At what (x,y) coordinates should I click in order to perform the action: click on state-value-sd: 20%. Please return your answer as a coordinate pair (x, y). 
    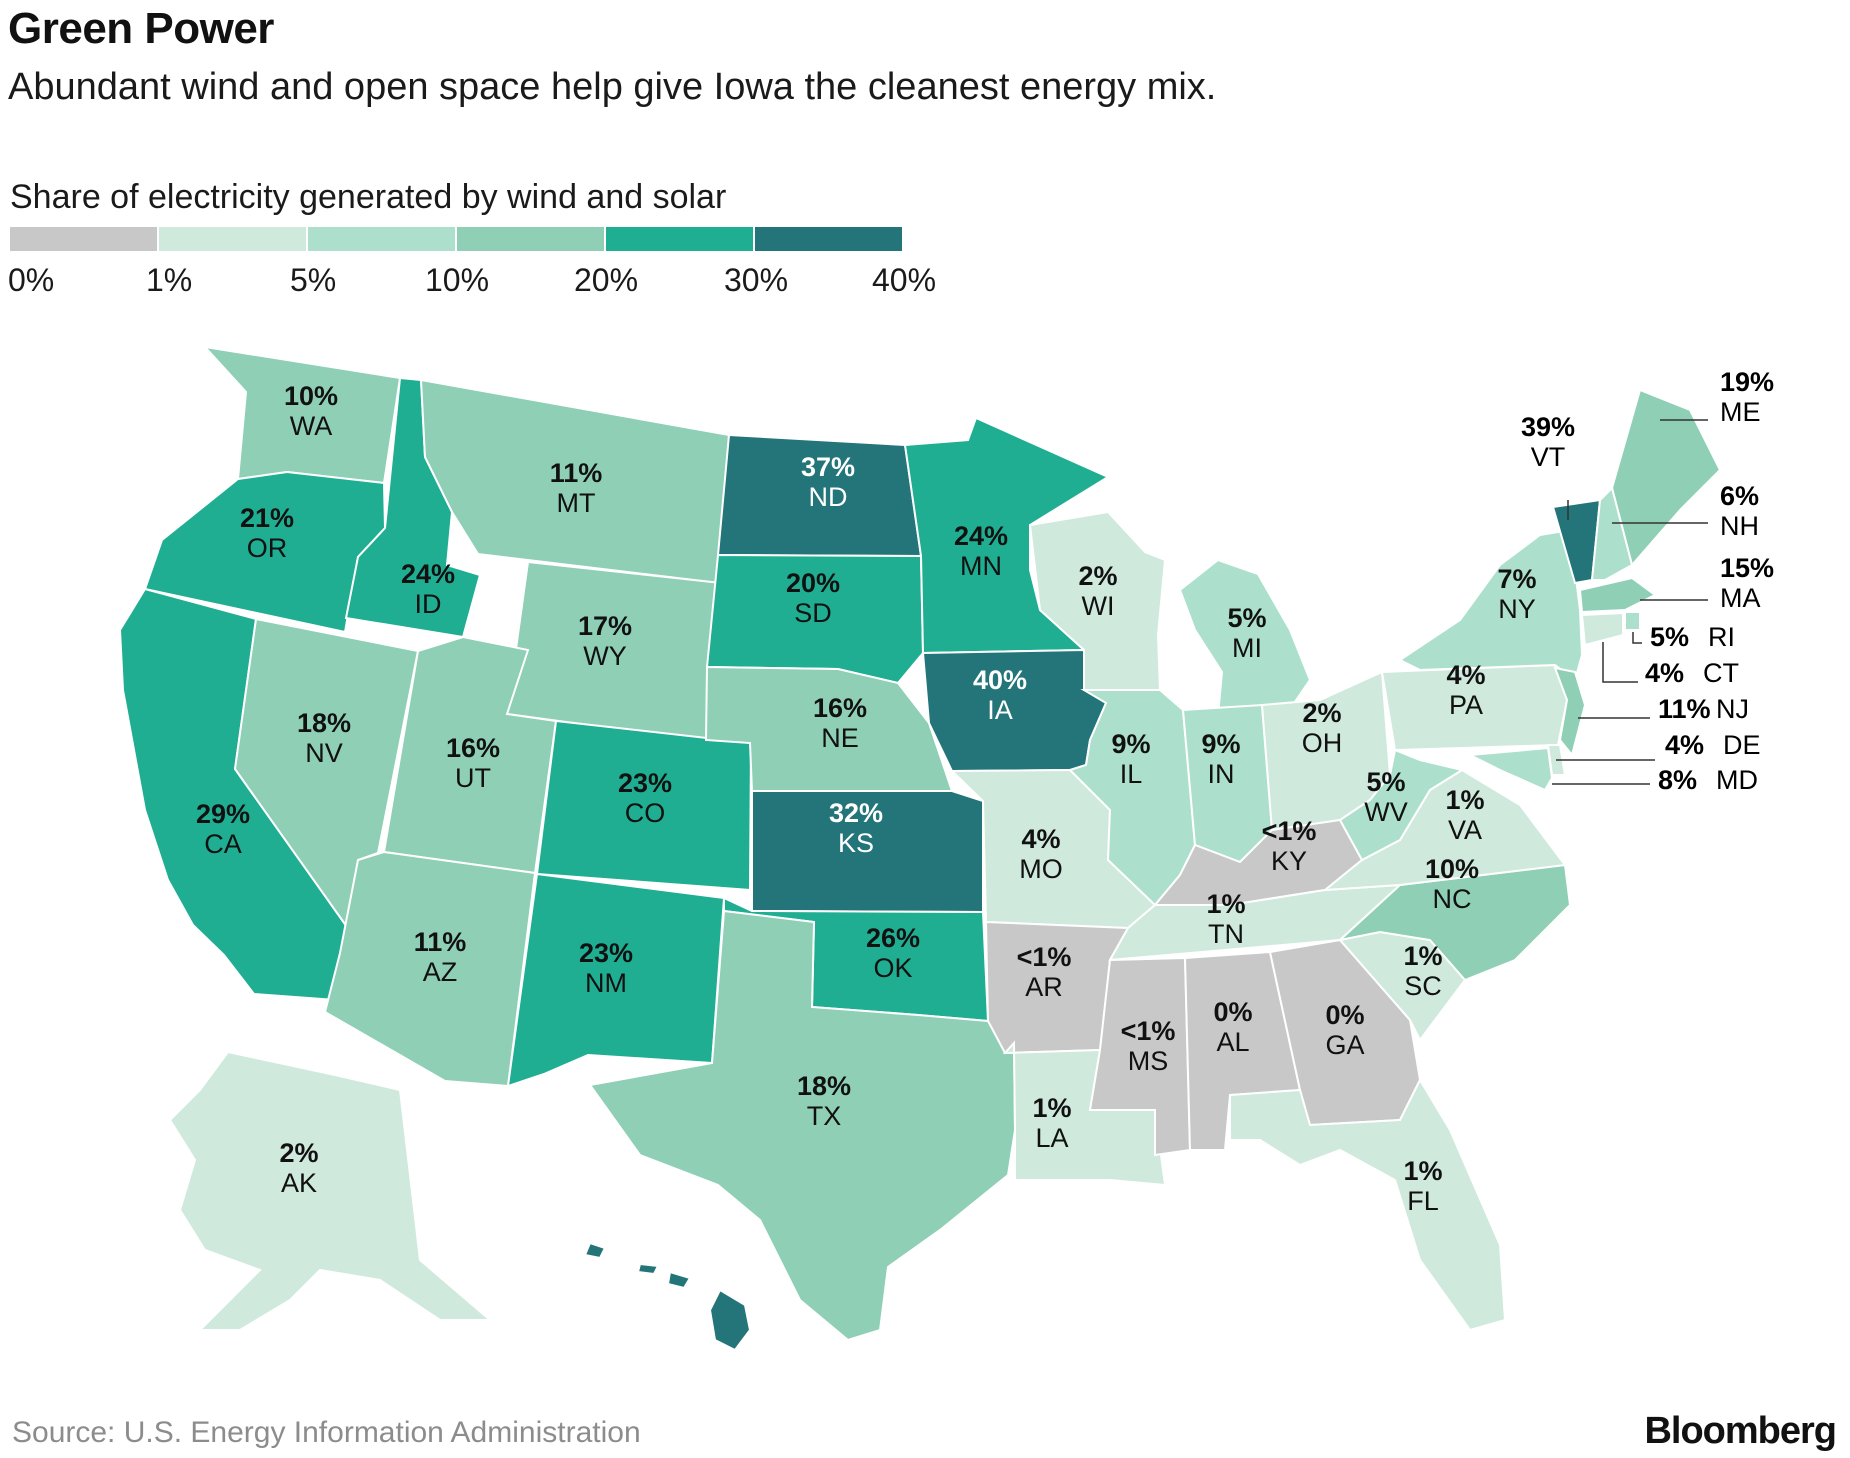
    Looking at the image, I should click on (813, 583).